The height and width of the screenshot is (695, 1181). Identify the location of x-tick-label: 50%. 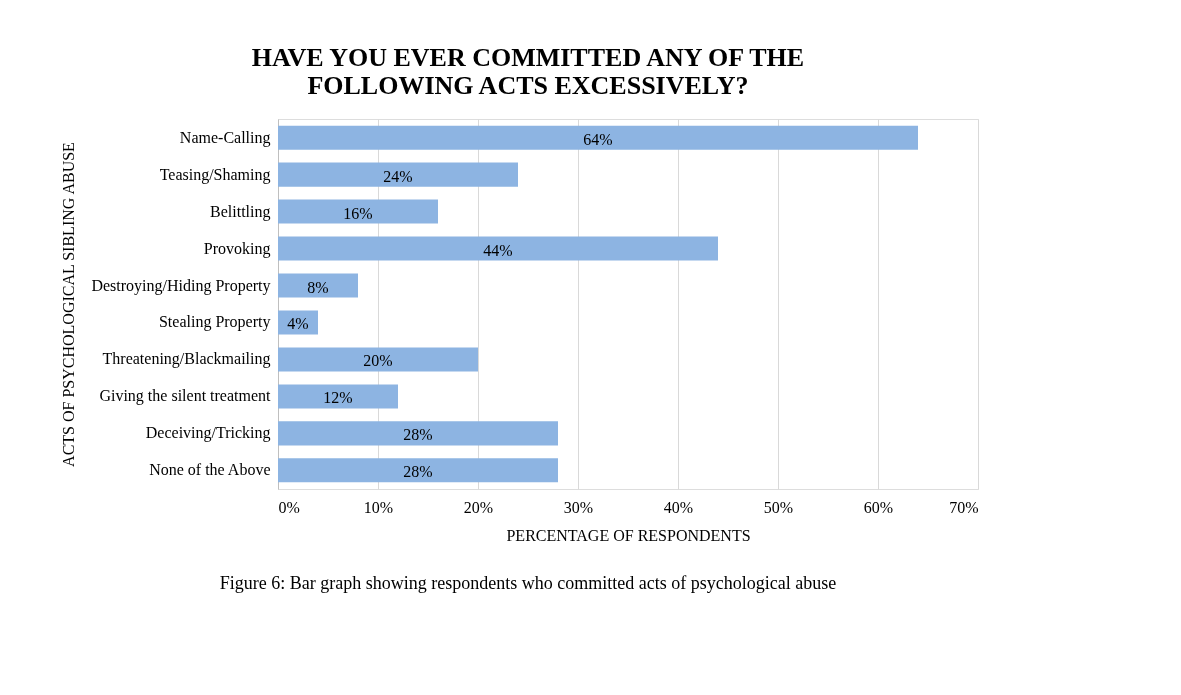
(778, 507).